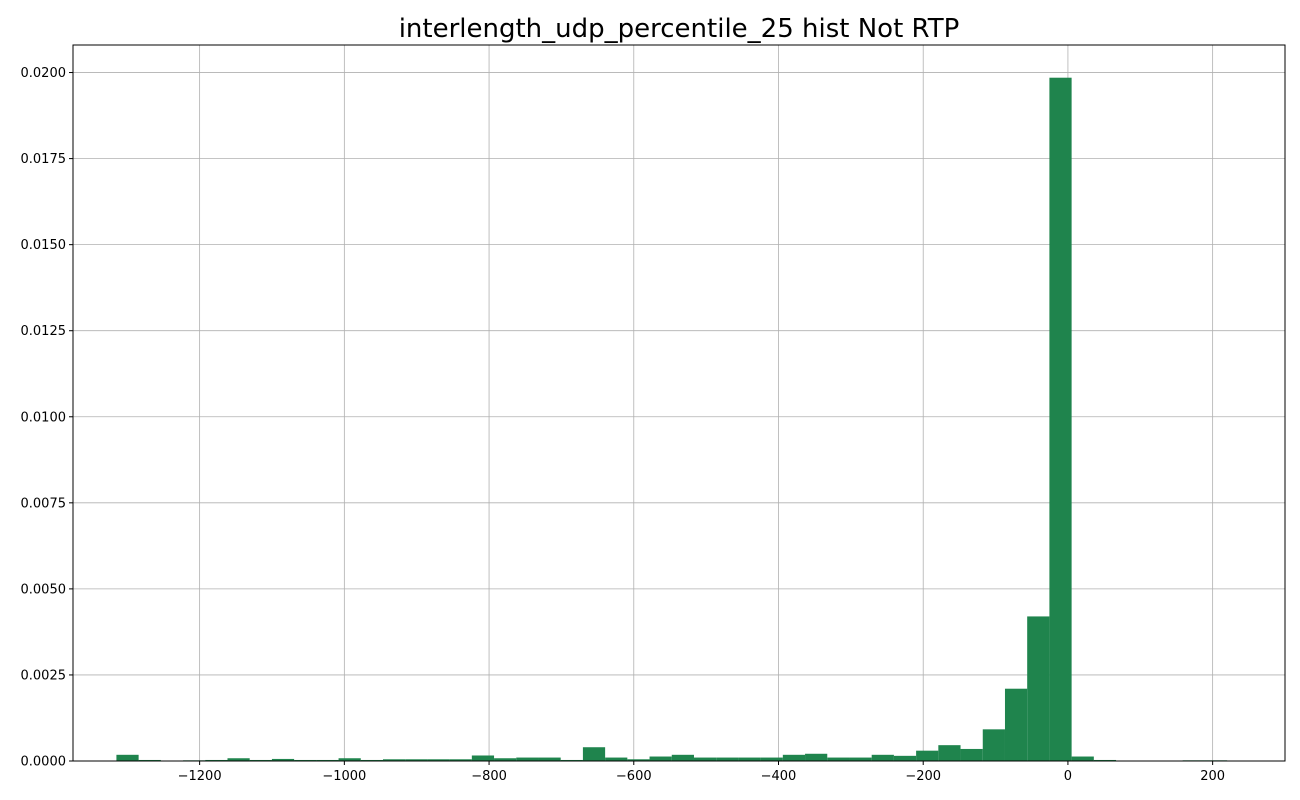 The width and height of the screenshot is (1300, 800). Describe the element at coordinates (44, 762) in the screenshot. I see `y-tick-label: 0.0000` at that location.